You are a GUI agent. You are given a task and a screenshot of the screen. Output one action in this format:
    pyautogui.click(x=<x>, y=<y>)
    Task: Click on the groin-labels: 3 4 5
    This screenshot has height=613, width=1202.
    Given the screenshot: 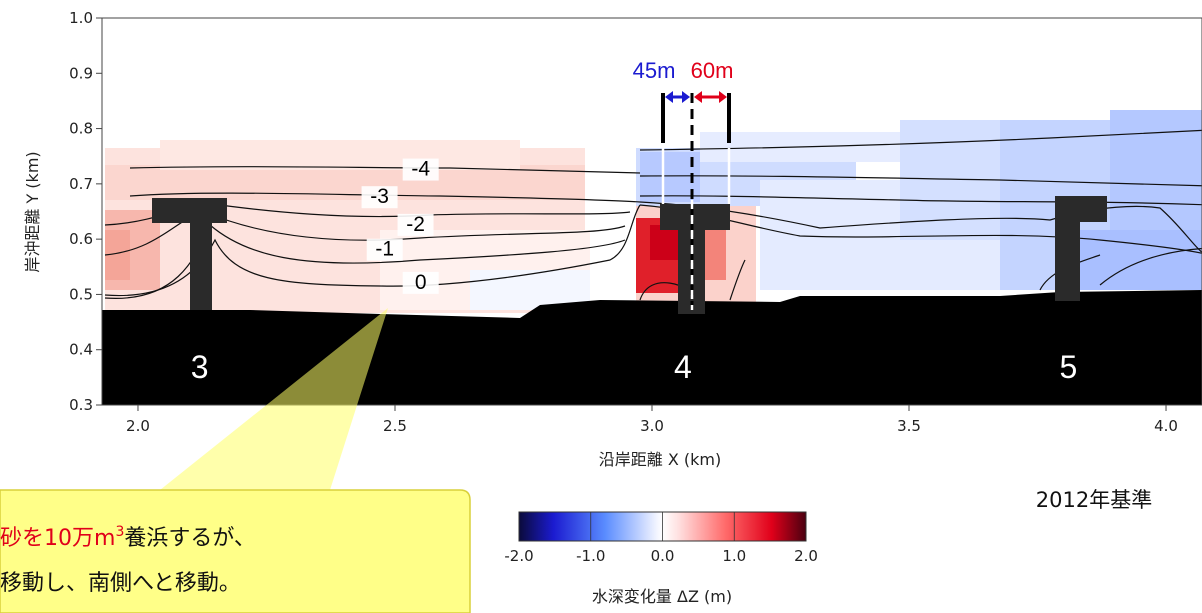 What is the action you would take?
    pyautogui.click(x=634, y=367)
    